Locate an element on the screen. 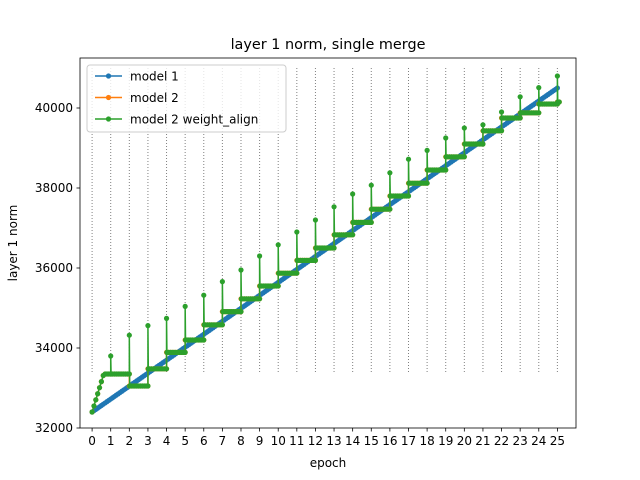 This screenshot has width=640, height=480. legend: model 1 model 2 model 2 weight_align is located at coordinates (186, 98).